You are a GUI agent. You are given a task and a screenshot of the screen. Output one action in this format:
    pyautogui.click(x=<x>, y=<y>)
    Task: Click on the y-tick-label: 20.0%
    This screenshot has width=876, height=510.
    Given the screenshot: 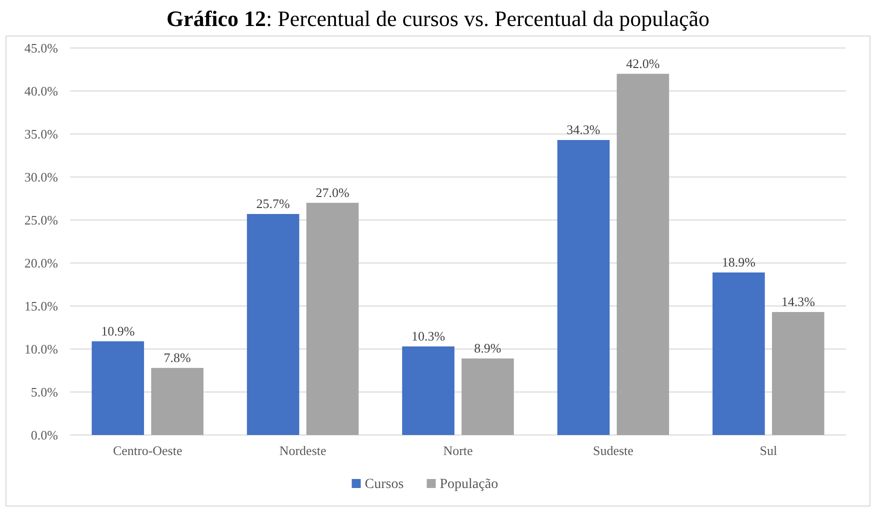 What is the action you would take?
    pyautogui.click(x=41, y=263)
    